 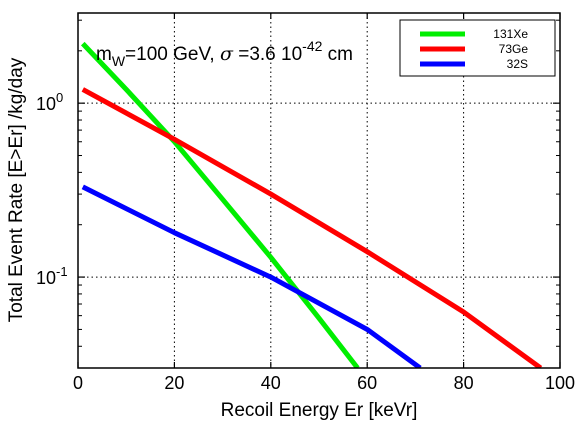 I want to click on annotation-m: m, so click(x=104, y=54).